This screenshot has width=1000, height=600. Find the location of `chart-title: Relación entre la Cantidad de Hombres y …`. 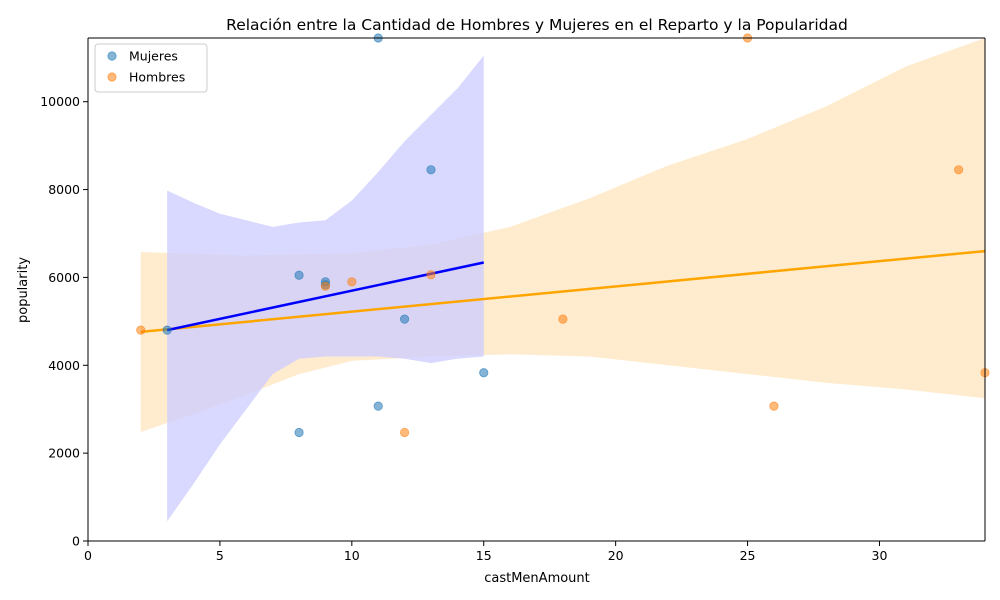

chart-title: Relación entre la Cantidad de Hombres y … is located at coordinates (537, 25).